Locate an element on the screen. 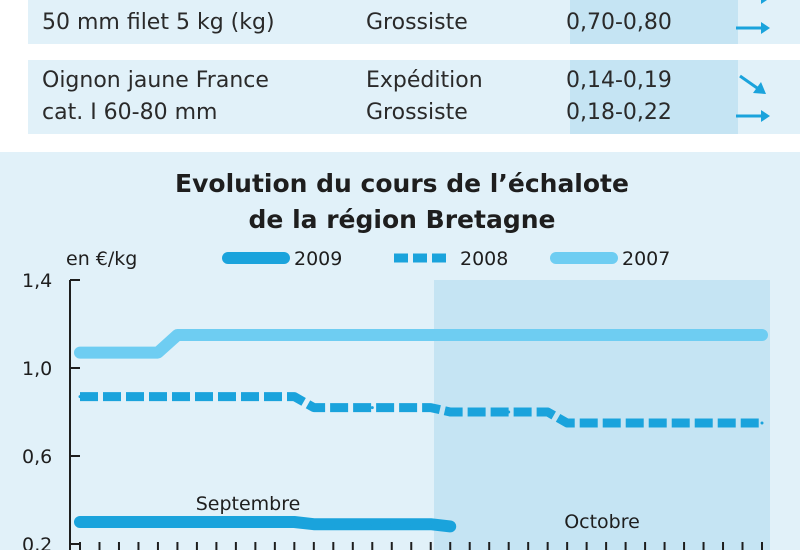 This screenshot has height=550, width=800. chart-title-line-2: de la région Bretagne is located at coordinates (402, 219).